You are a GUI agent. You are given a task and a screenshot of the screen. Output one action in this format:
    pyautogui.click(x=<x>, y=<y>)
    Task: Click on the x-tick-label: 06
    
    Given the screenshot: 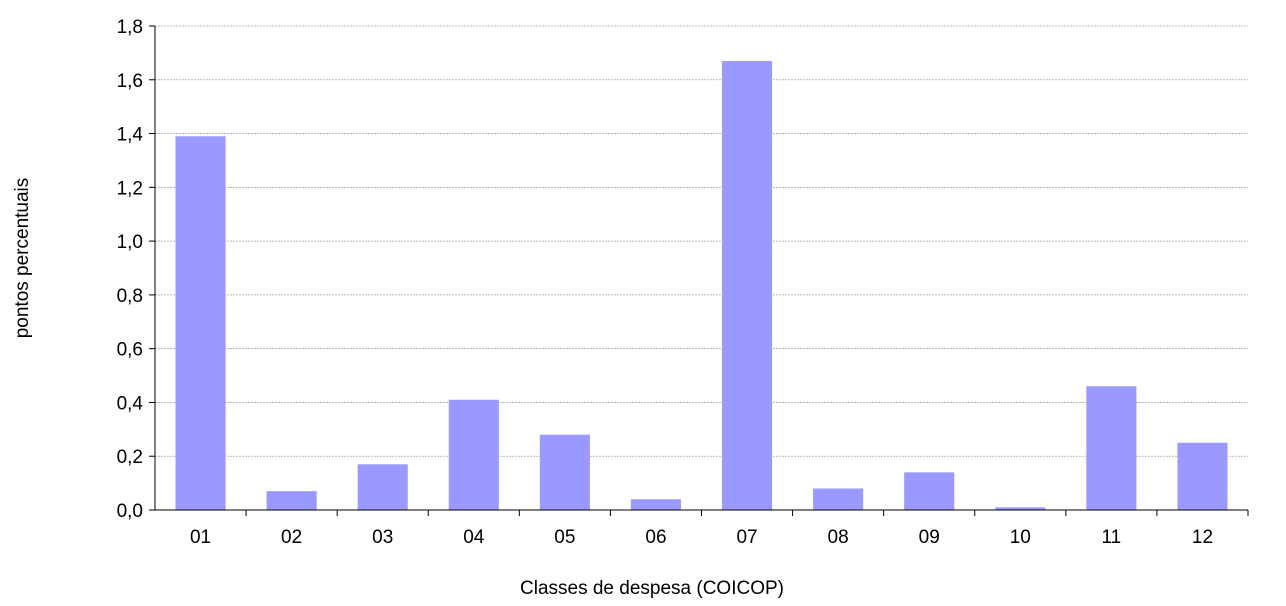 What is the action you would take?
    pyautogui.click(x=655, y=537)
    